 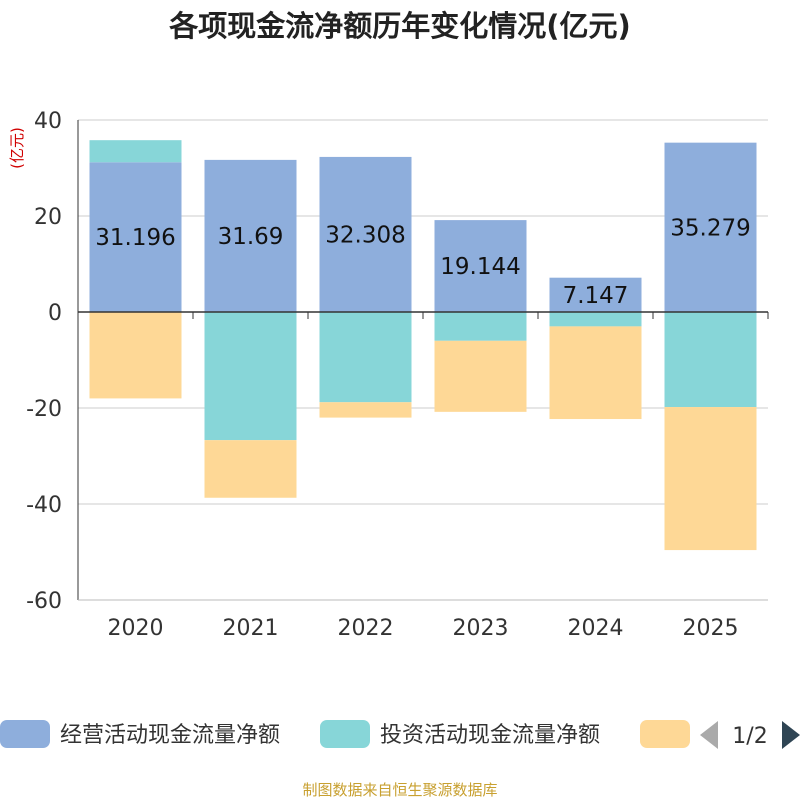 What do you see at coordinates (17, 148) in the screenshot?
I see `y-axis-label: (亿元)` at bounding box center [17, 148].